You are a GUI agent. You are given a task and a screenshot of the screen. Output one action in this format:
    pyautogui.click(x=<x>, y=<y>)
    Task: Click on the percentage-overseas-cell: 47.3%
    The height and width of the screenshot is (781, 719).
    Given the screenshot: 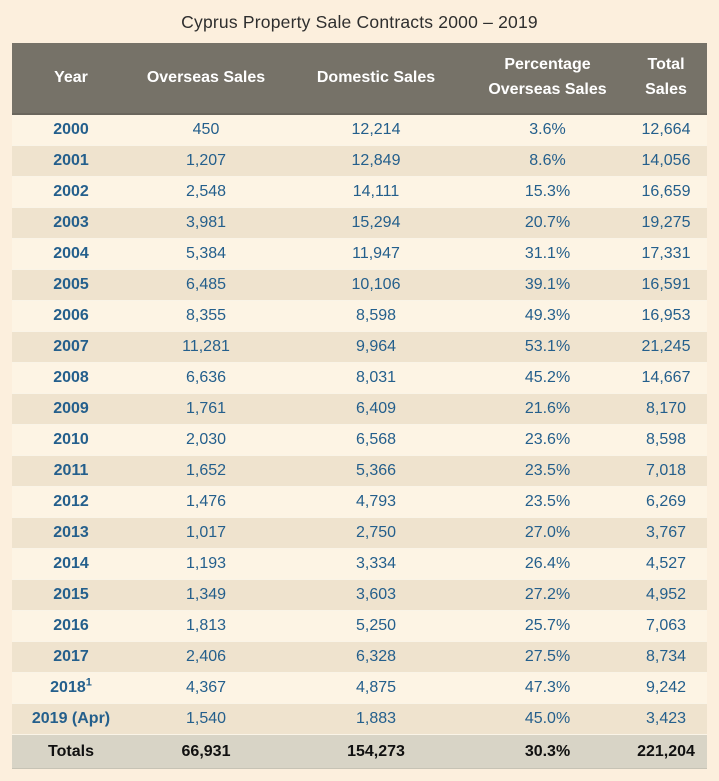 What is the action you would take?
    pyautogui.click(x=547, y=688)
    